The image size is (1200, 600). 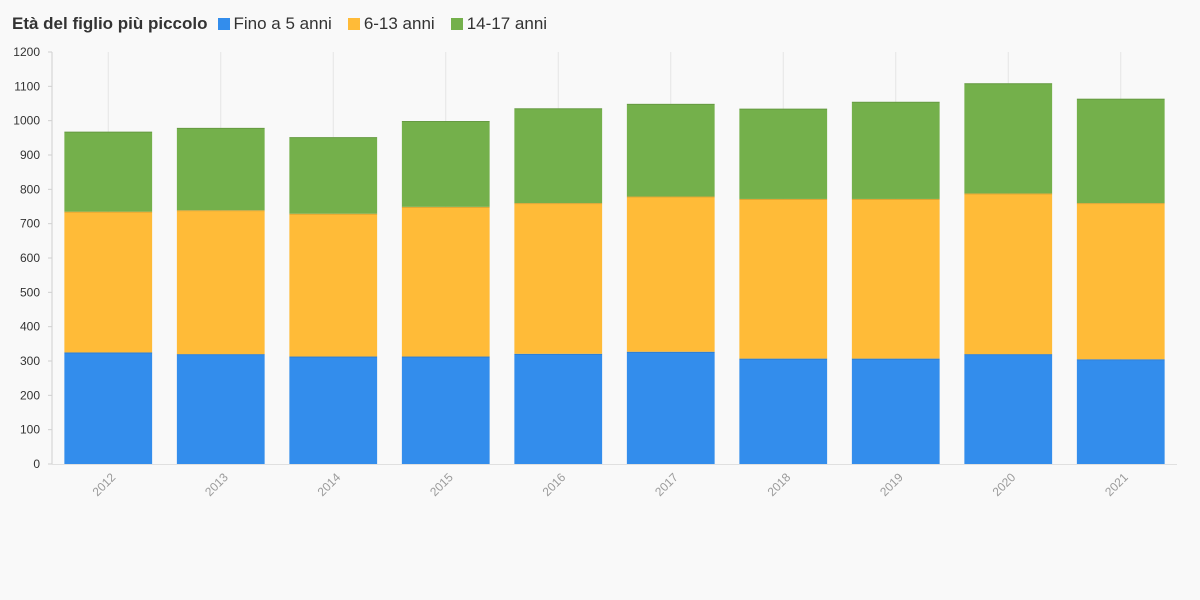 I want to click on bar-2016-14-17-anni, so click(x=558, y=156).